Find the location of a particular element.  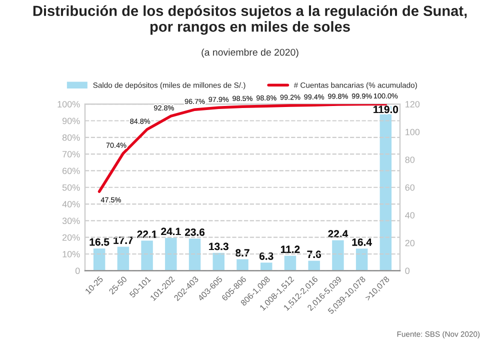

y-tick-label: 50% is located at coordinates (71, 187).